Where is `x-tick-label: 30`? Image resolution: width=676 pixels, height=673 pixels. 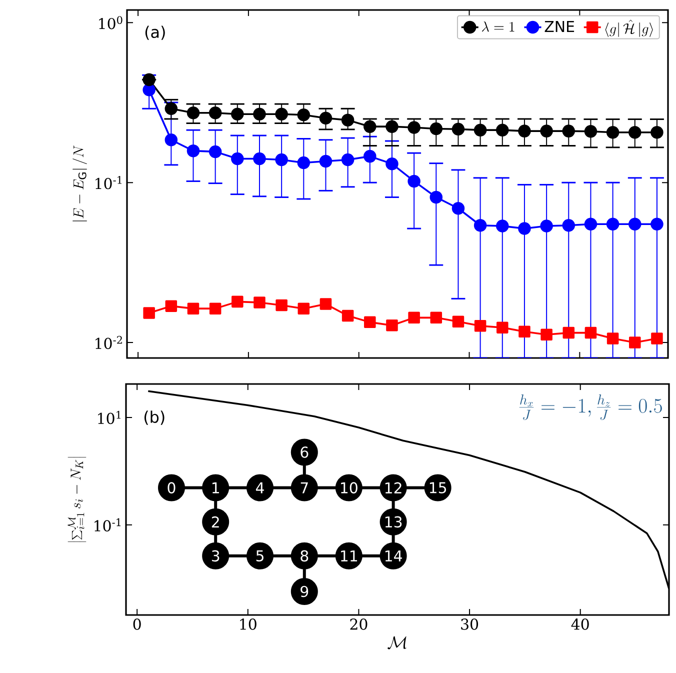 x-tick-label: 30 is located at coordinates (469, 624).